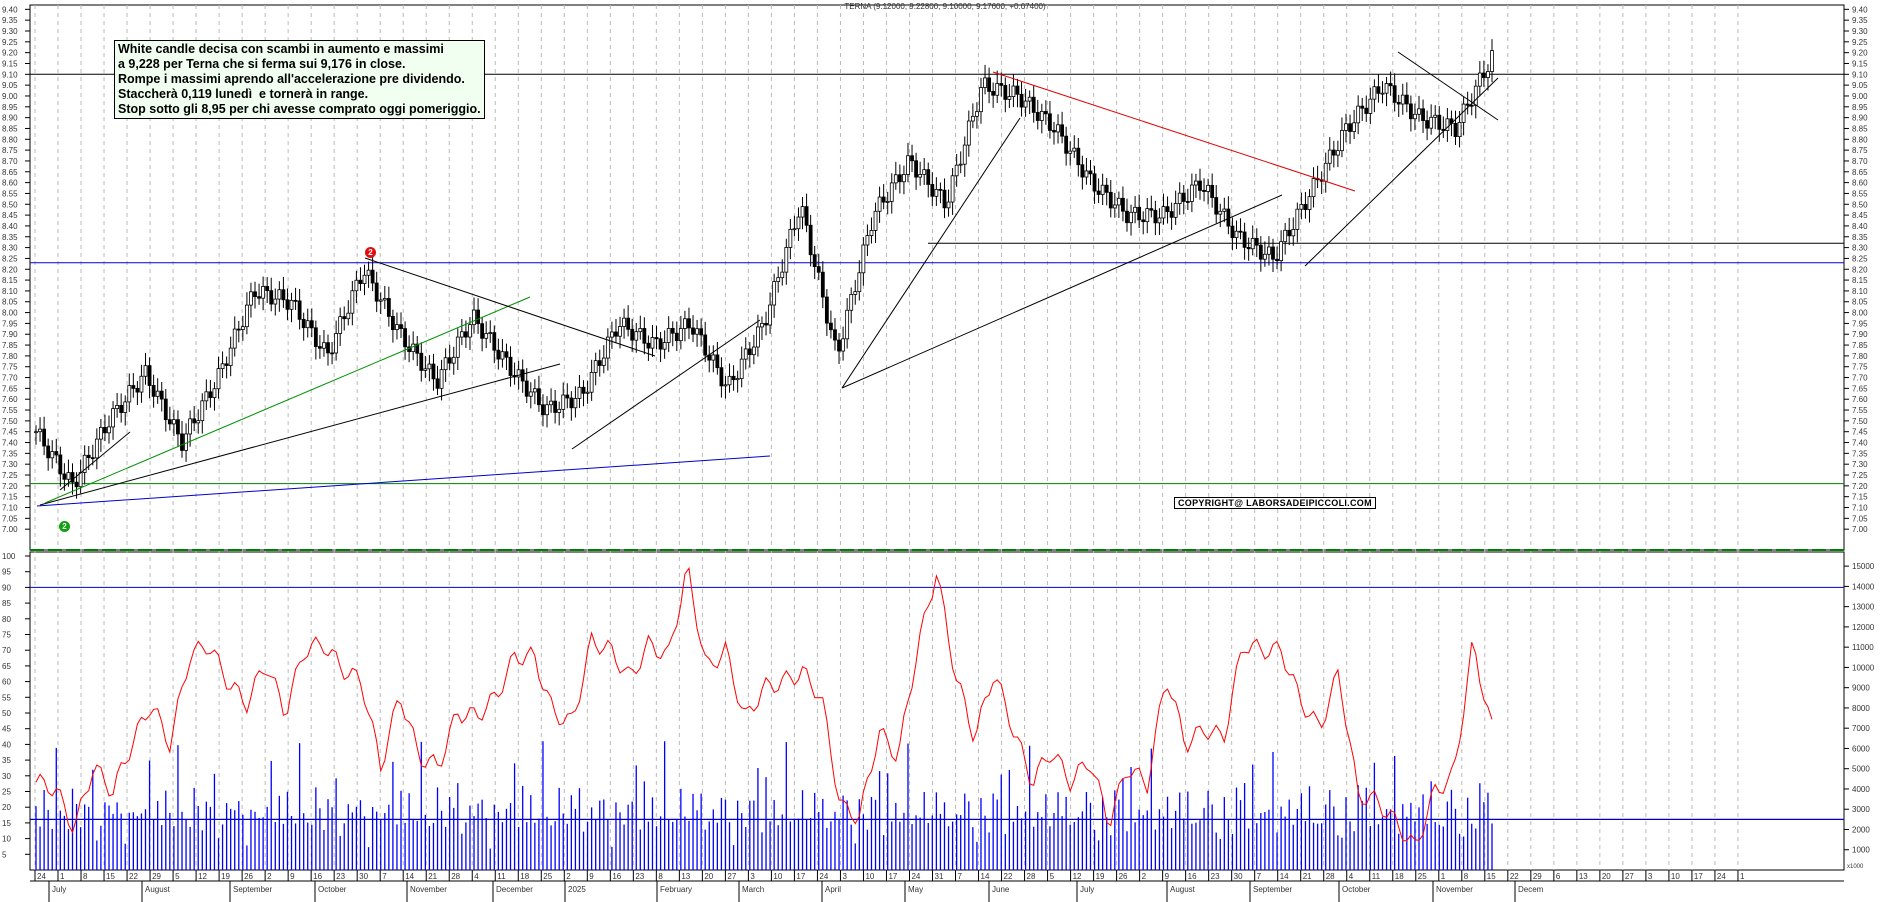 This screenshot has width=1890, height=902. Describe the element at coordinates (1860, 334) in the screenshot. I see `y-tick-label: 7.90` at that location.